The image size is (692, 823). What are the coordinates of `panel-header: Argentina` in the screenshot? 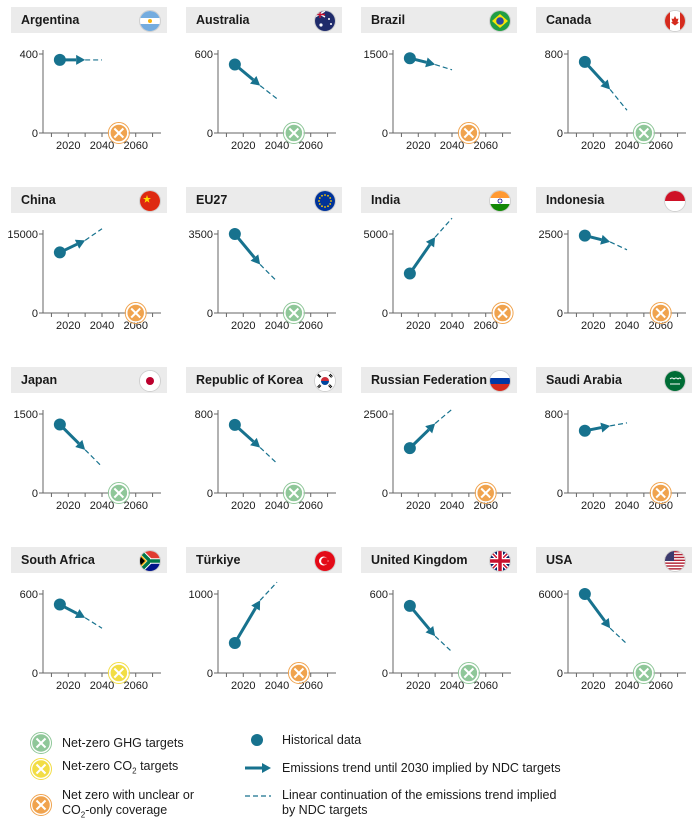 It's located at (89, 20).